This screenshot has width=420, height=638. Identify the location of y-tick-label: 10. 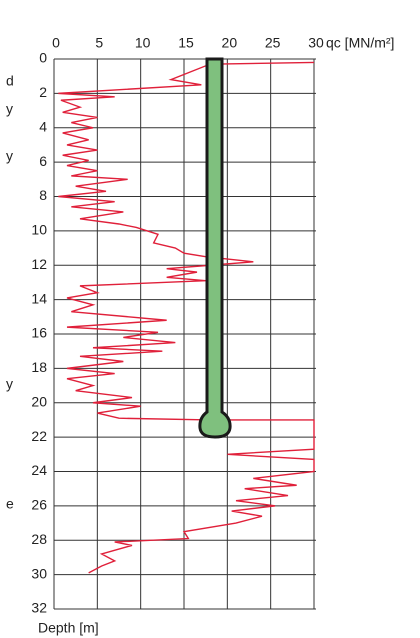
(39, 230).